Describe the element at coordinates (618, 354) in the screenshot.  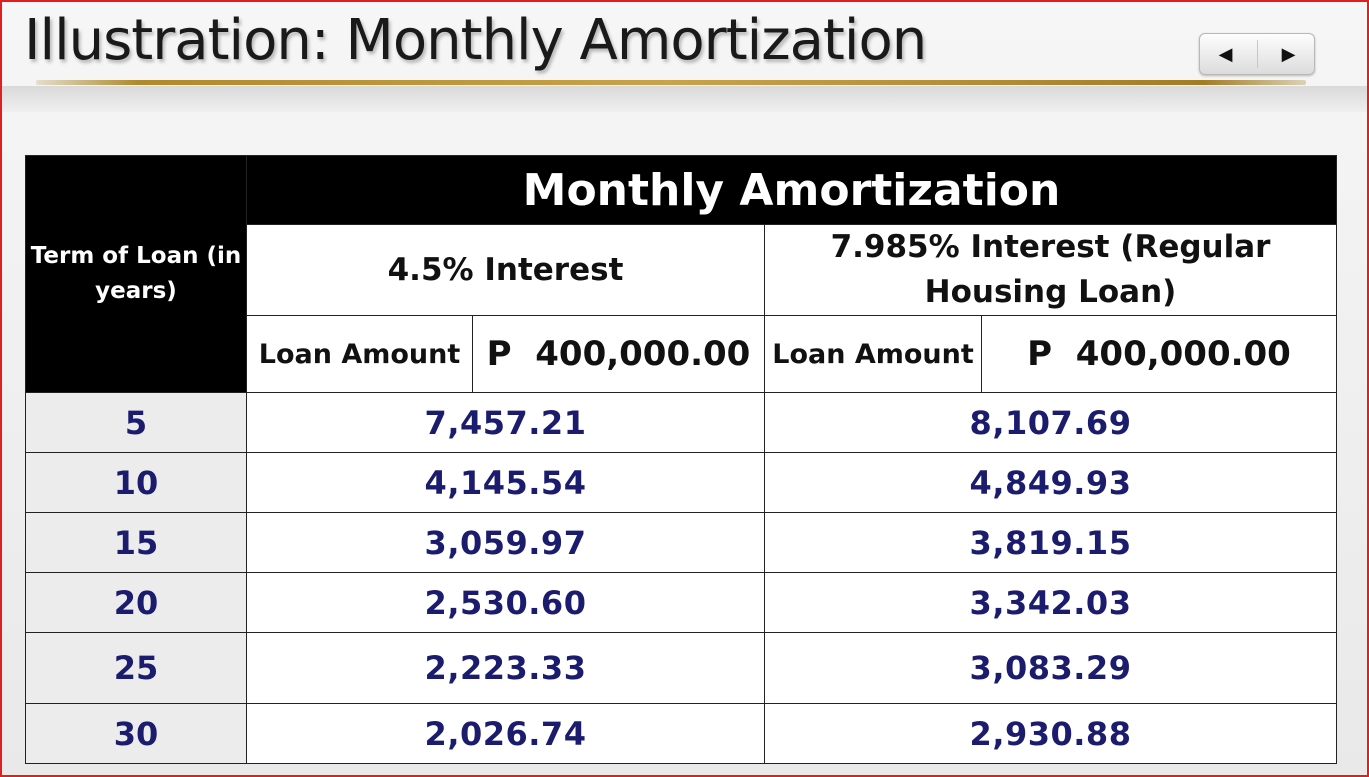
I see `loan-amount-value-a: P 400,000.00` at that location.